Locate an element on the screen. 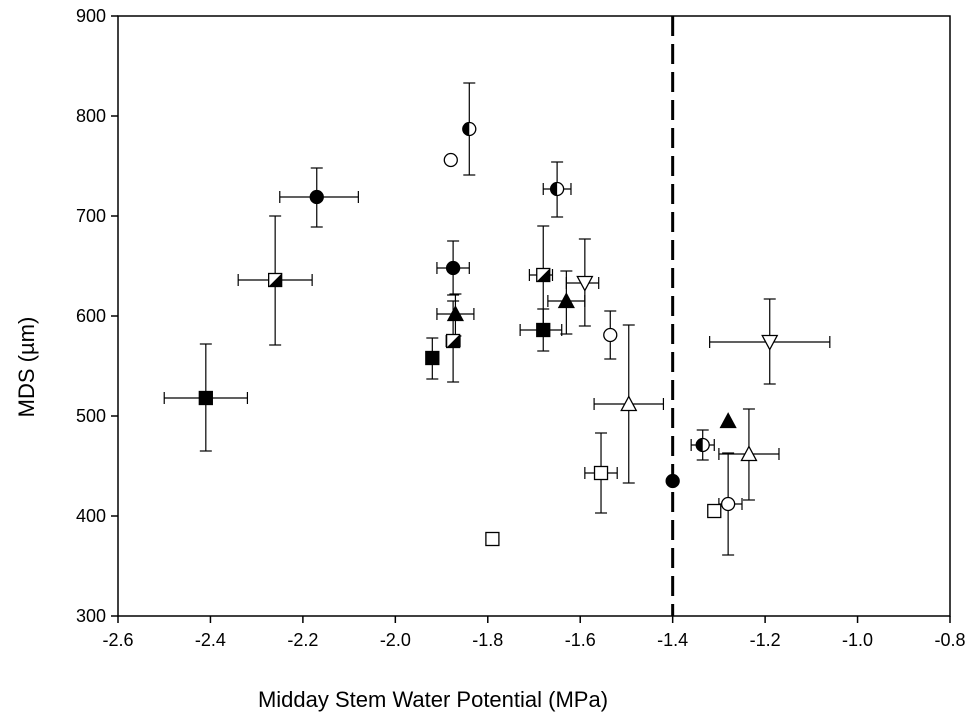 This screenshot has height=717, width=974. y-tick-label: 300 is located at coordinates (91, 616).